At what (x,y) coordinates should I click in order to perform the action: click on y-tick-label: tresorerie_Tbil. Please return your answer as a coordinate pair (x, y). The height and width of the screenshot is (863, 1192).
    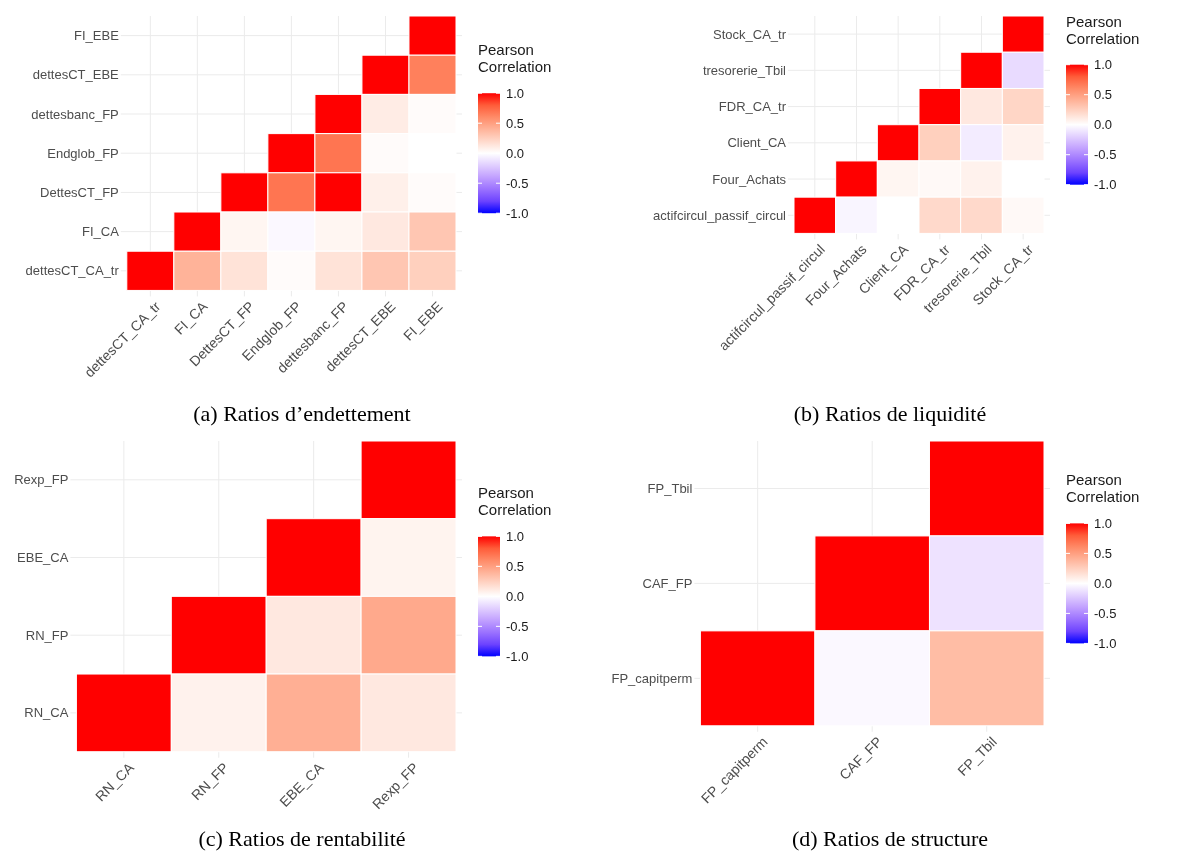
    Looking at the image, I should click on (744, 70).